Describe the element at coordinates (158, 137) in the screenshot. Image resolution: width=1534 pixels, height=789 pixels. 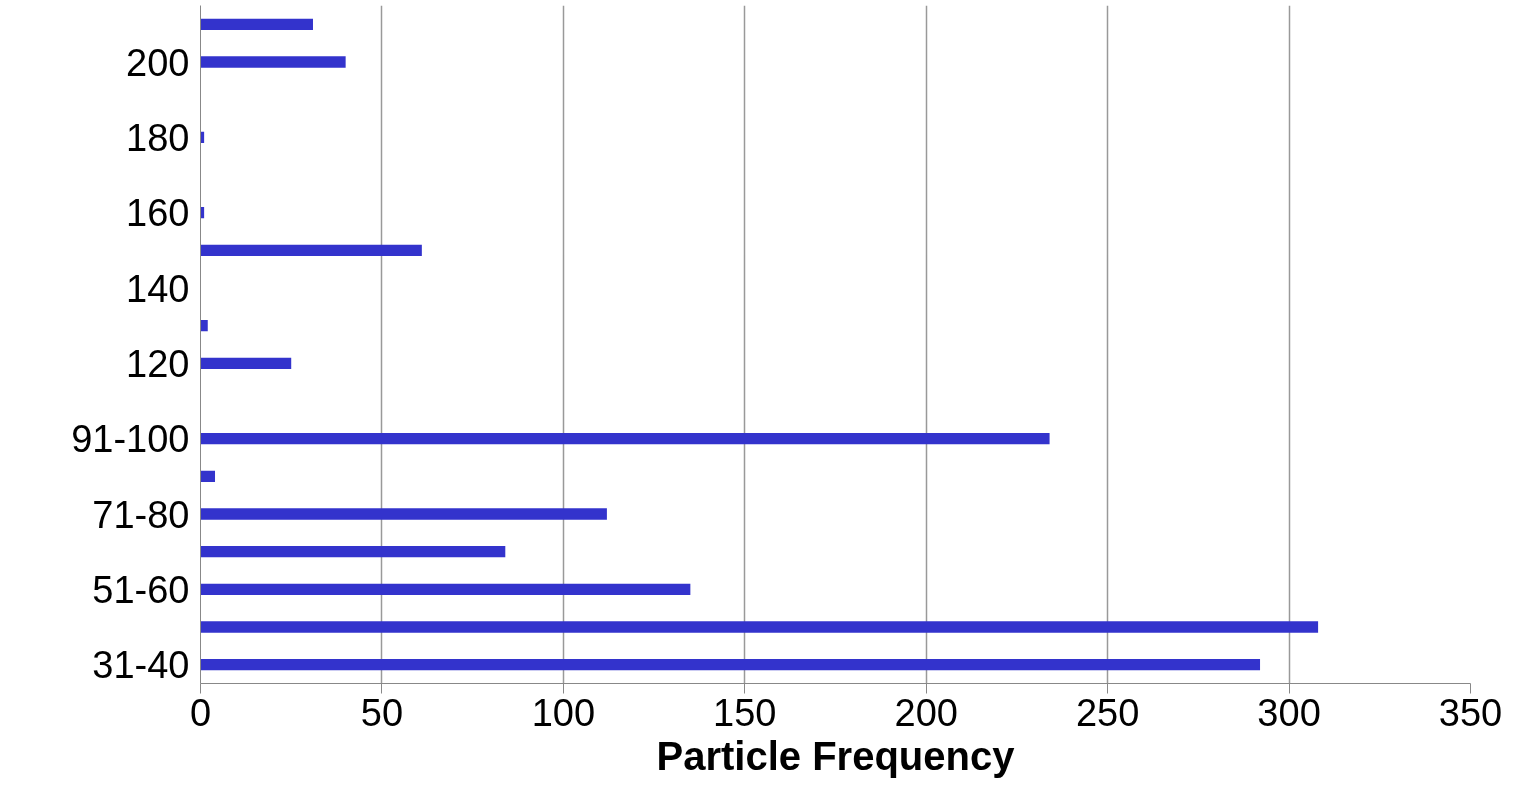
I see `y-tick-label: 180` at that location.